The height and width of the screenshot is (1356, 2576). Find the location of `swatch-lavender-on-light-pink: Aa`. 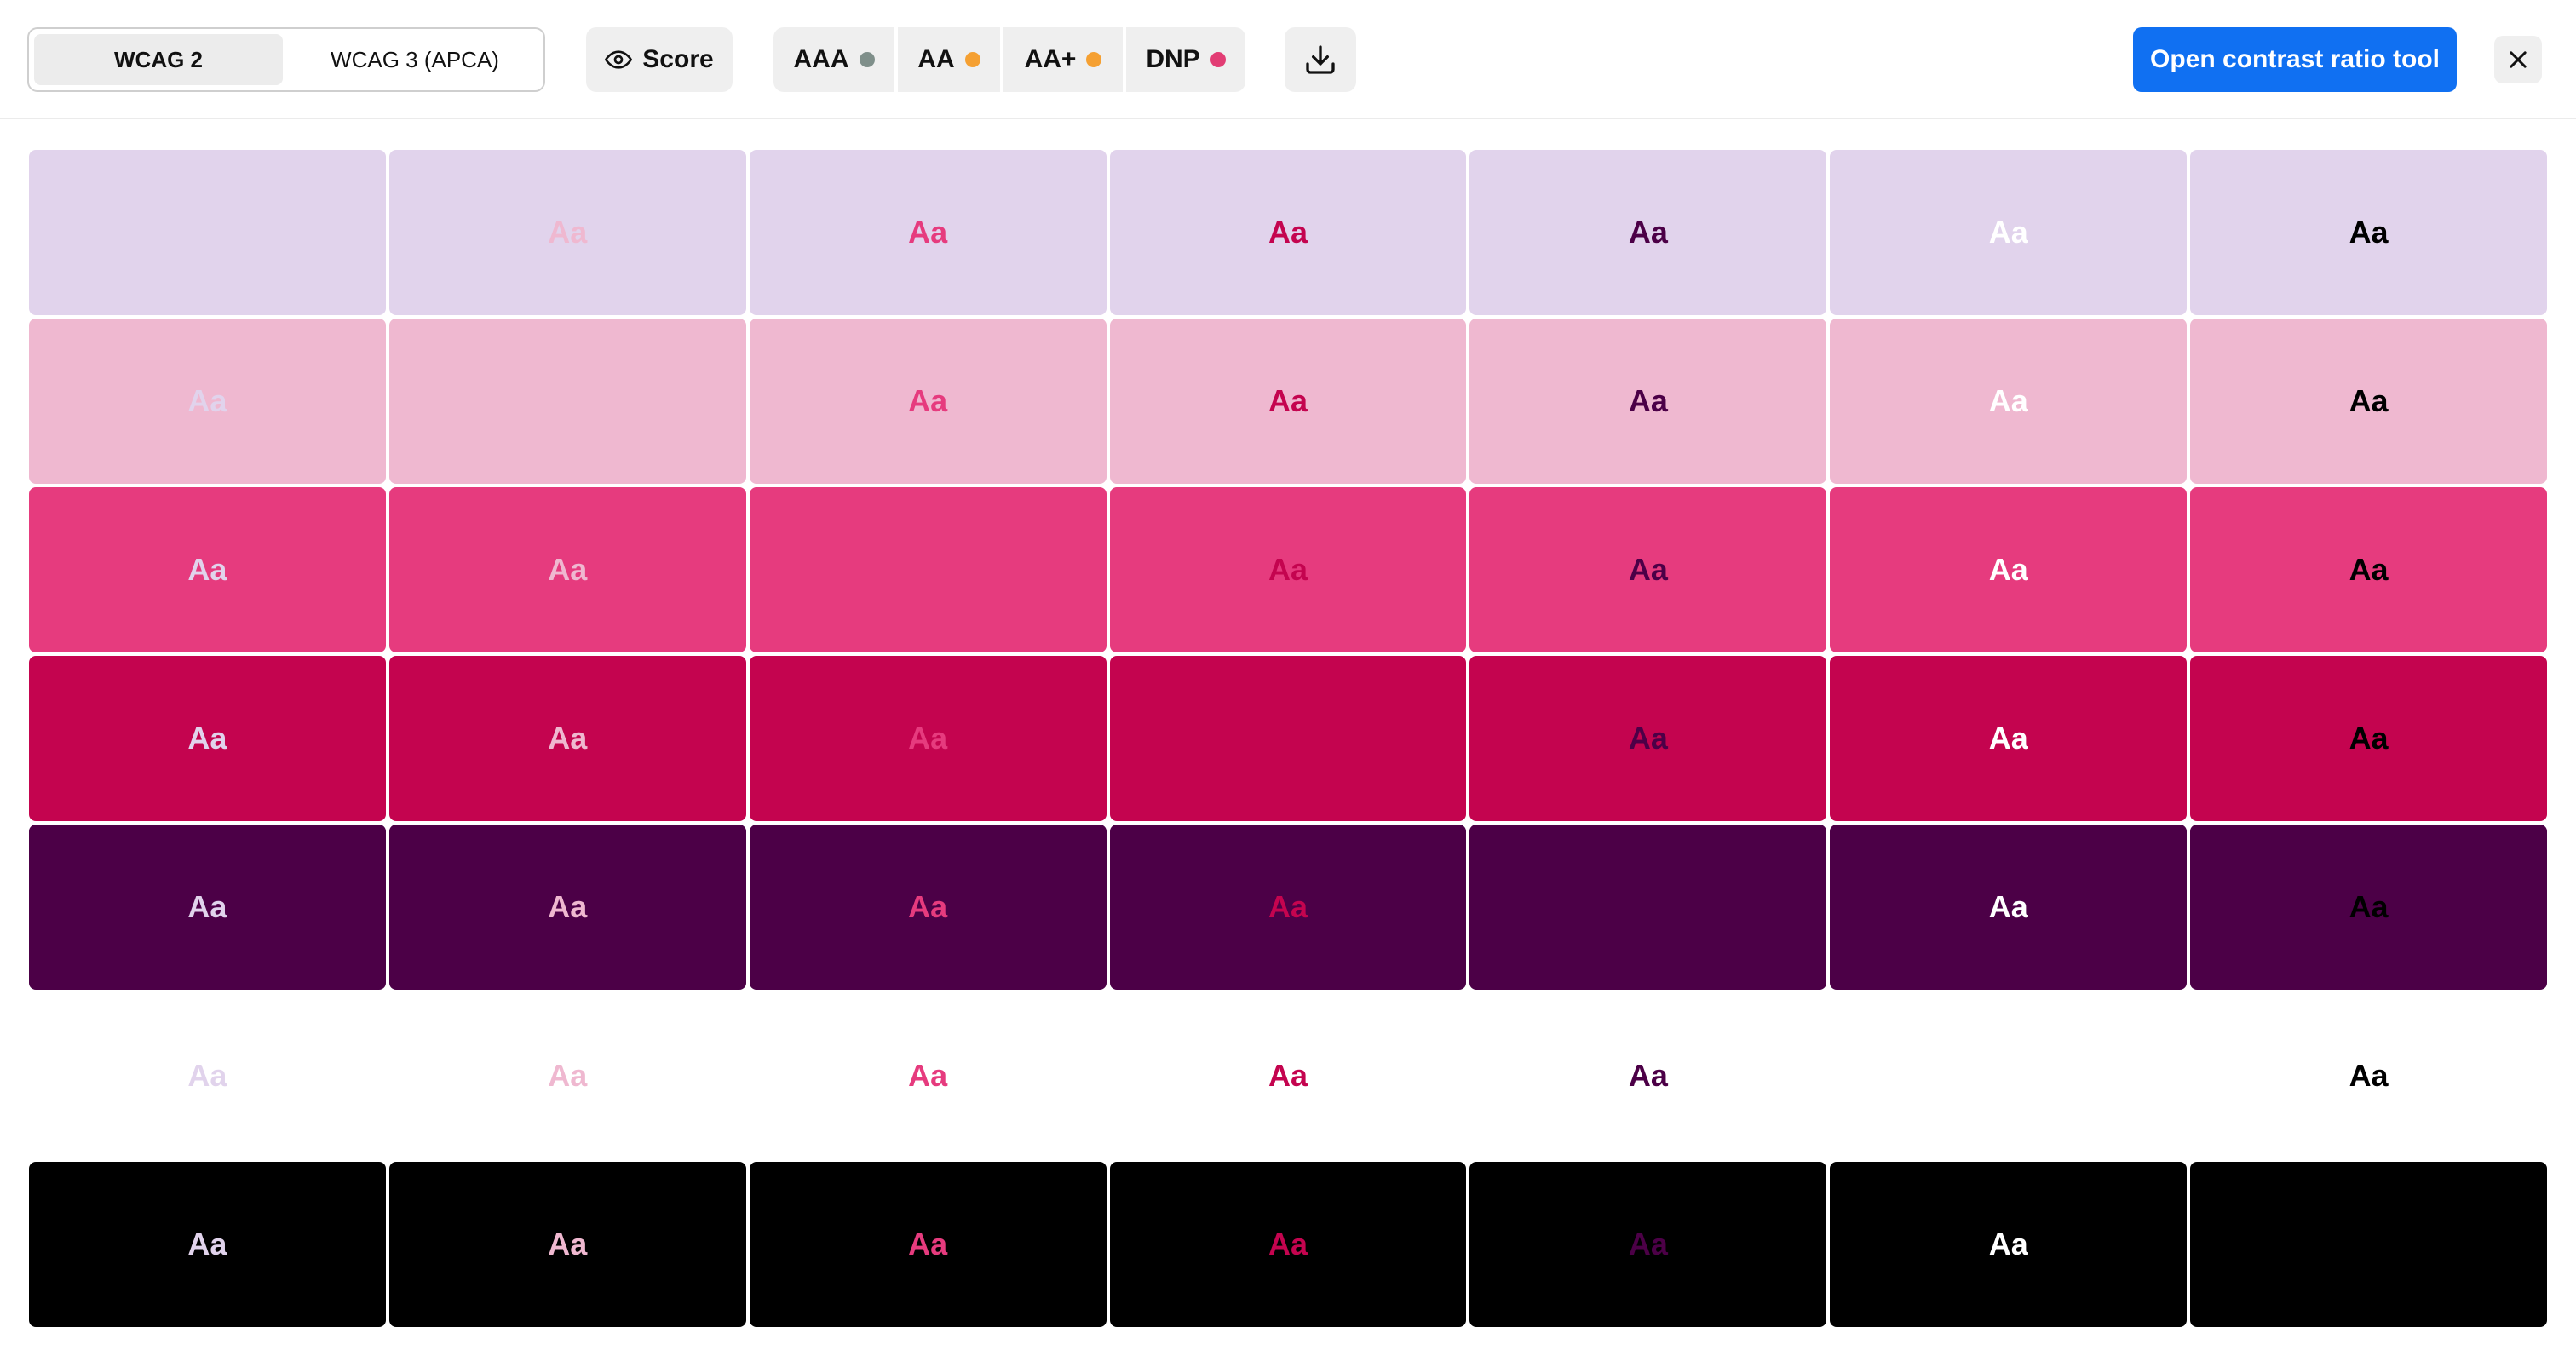

swatch-lavender-on-light-pink: Aa is located at coordinates (567, 232).